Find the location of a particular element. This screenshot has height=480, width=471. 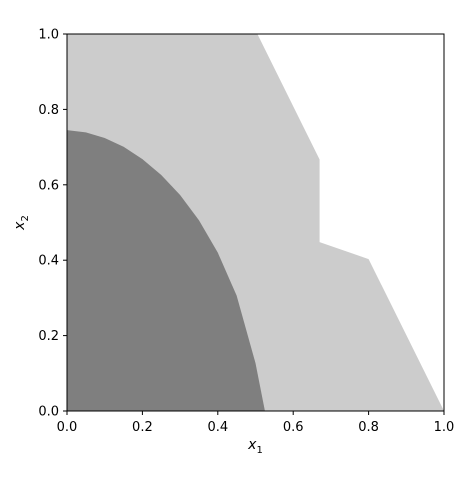

y-axis-label-sub: 2 is located at coordinates (25, 218).